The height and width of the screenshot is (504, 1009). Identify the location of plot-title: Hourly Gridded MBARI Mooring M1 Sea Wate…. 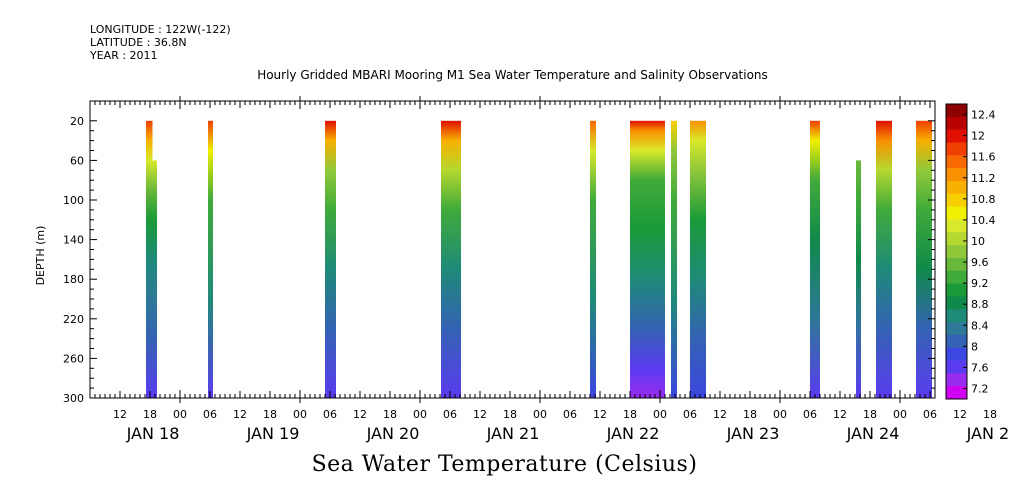
(512, 75).